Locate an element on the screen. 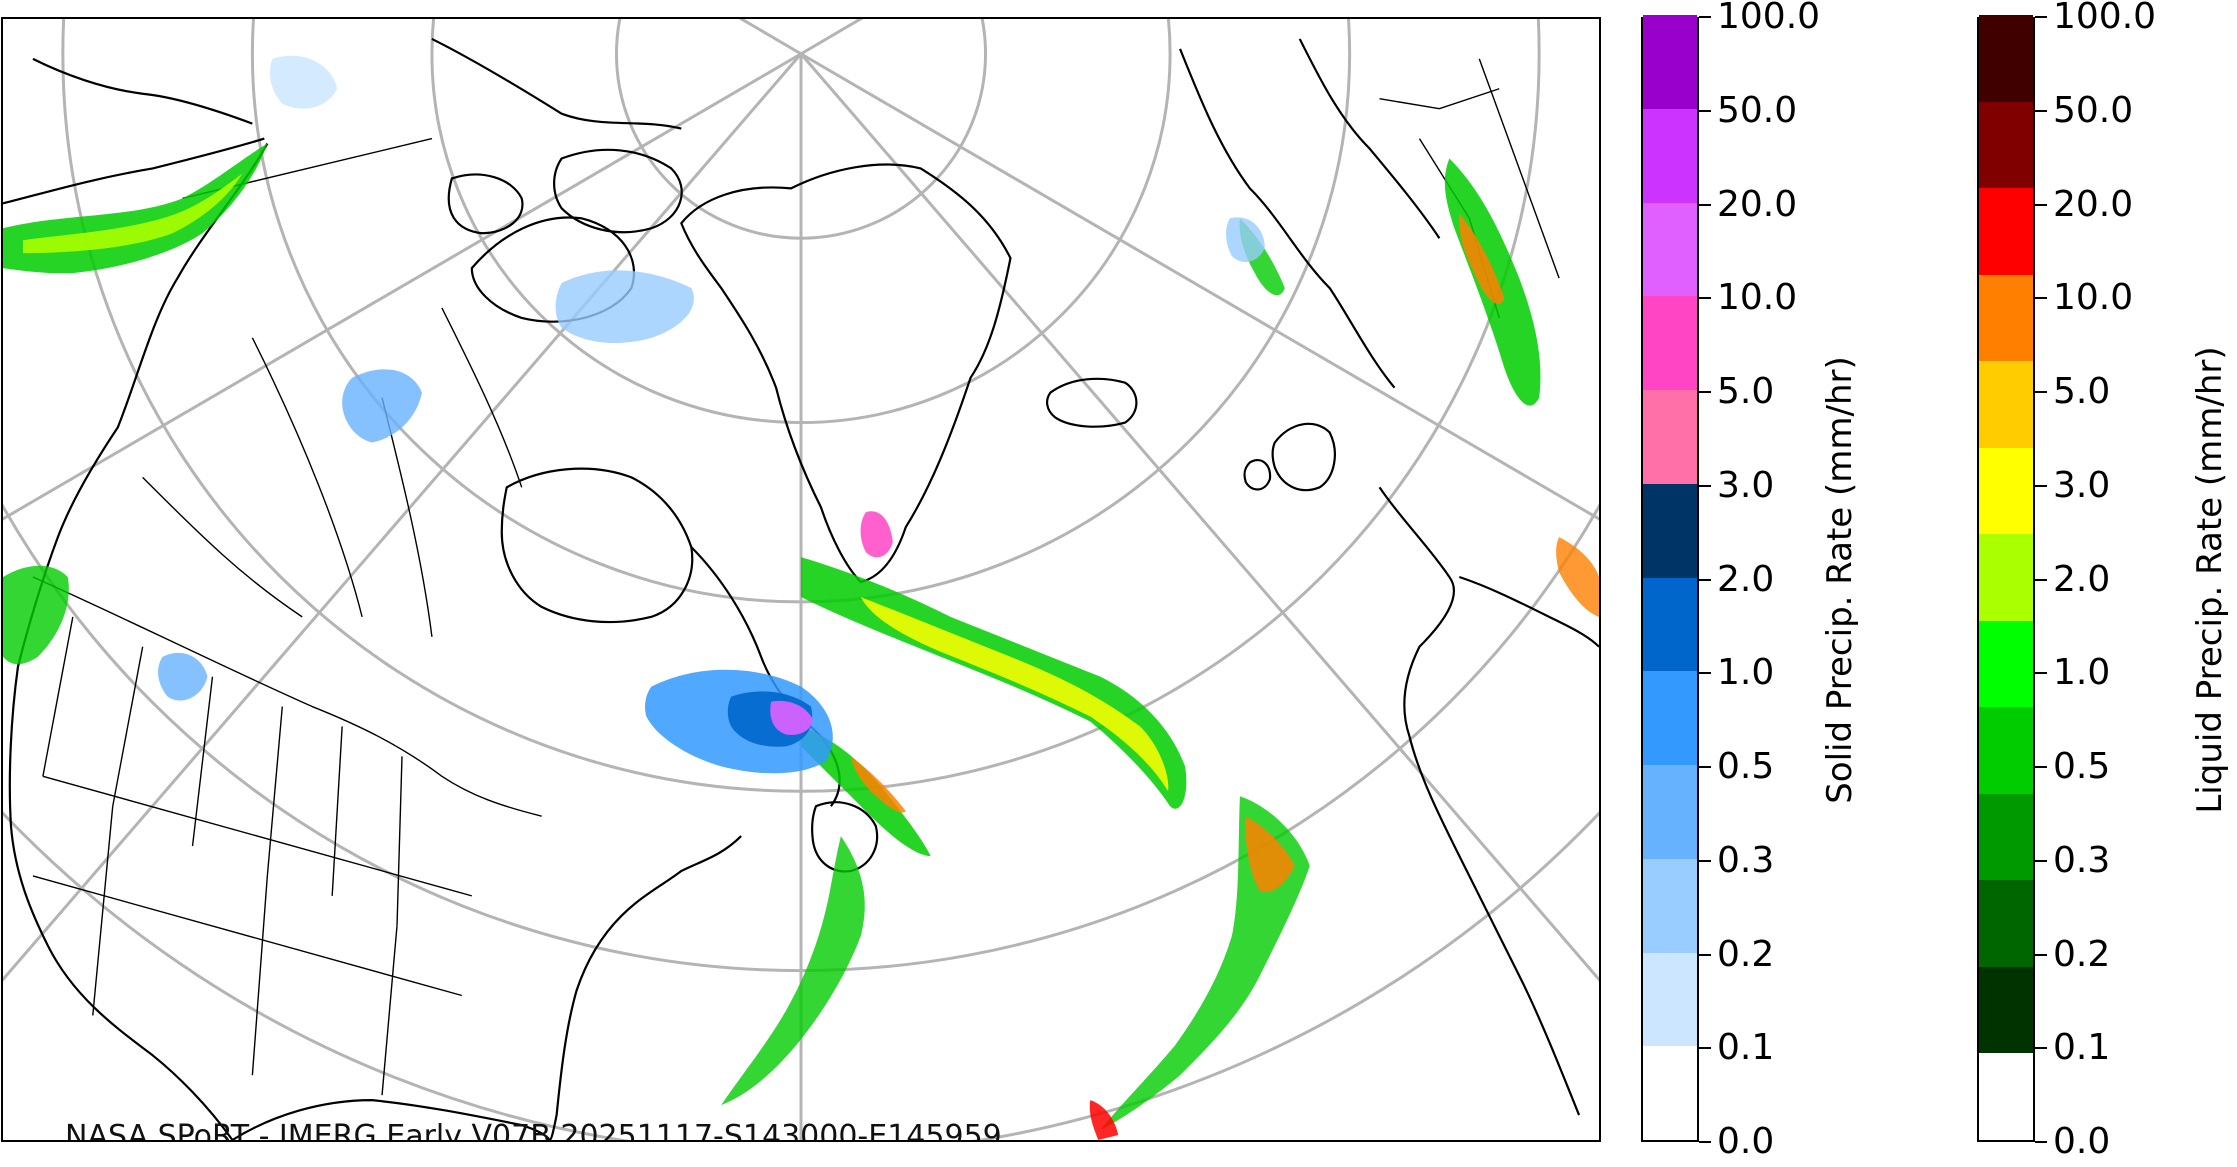 This screenshot has width=2237, height=1167. snow-area-yukon is located at coordinates (304, 82).